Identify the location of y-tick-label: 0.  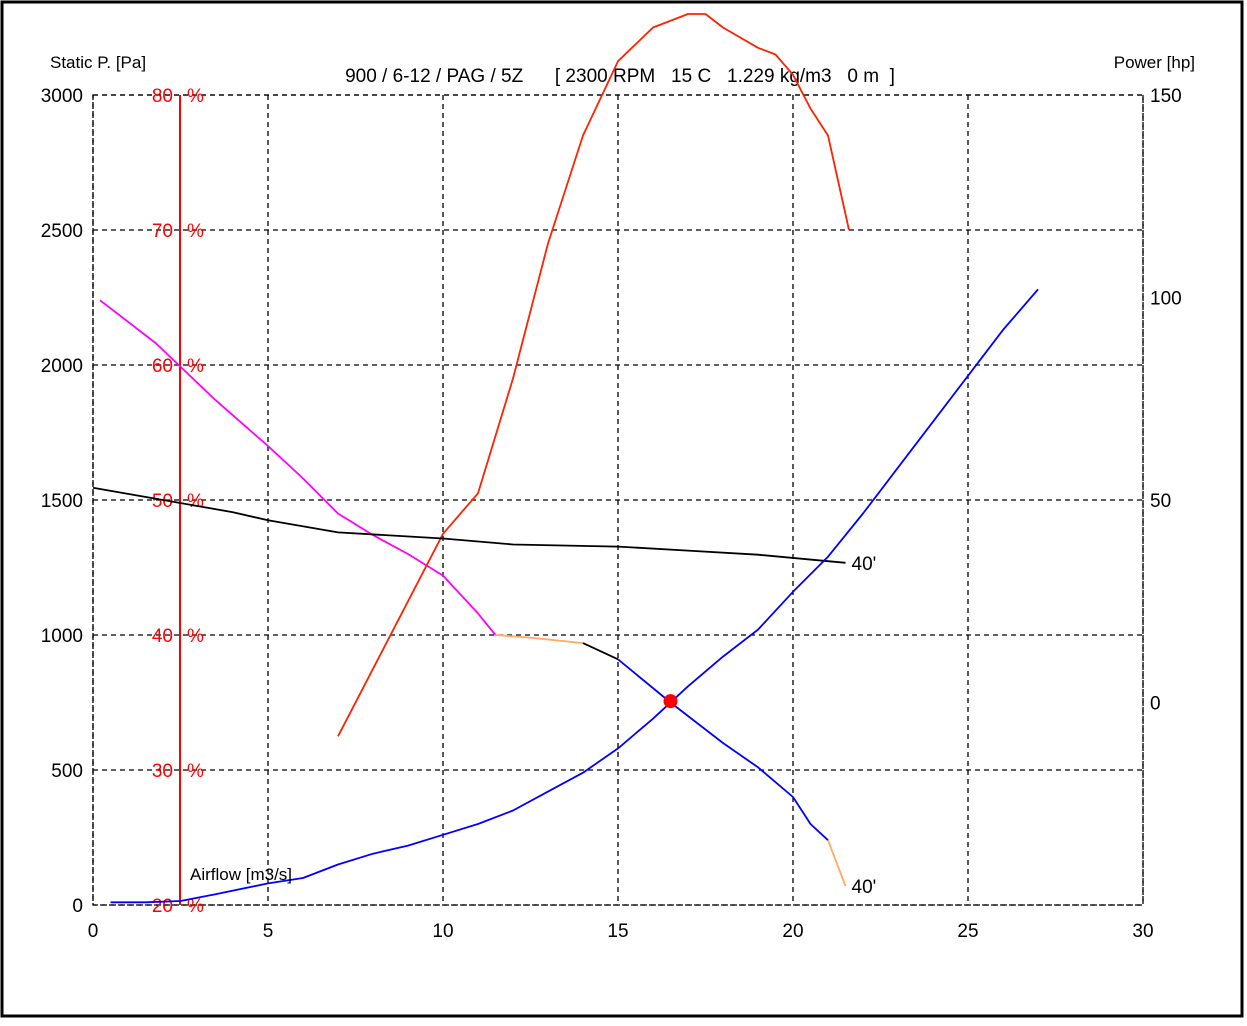
(77, 906).